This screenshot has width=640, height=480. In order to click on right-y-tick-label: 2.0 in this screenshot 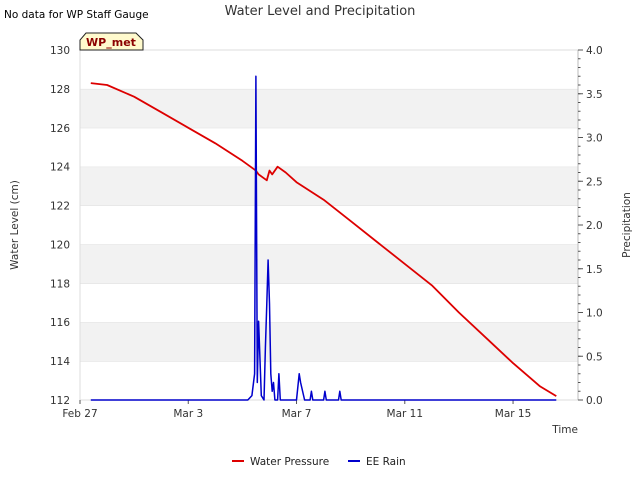, I will do `click(594, 226)`.